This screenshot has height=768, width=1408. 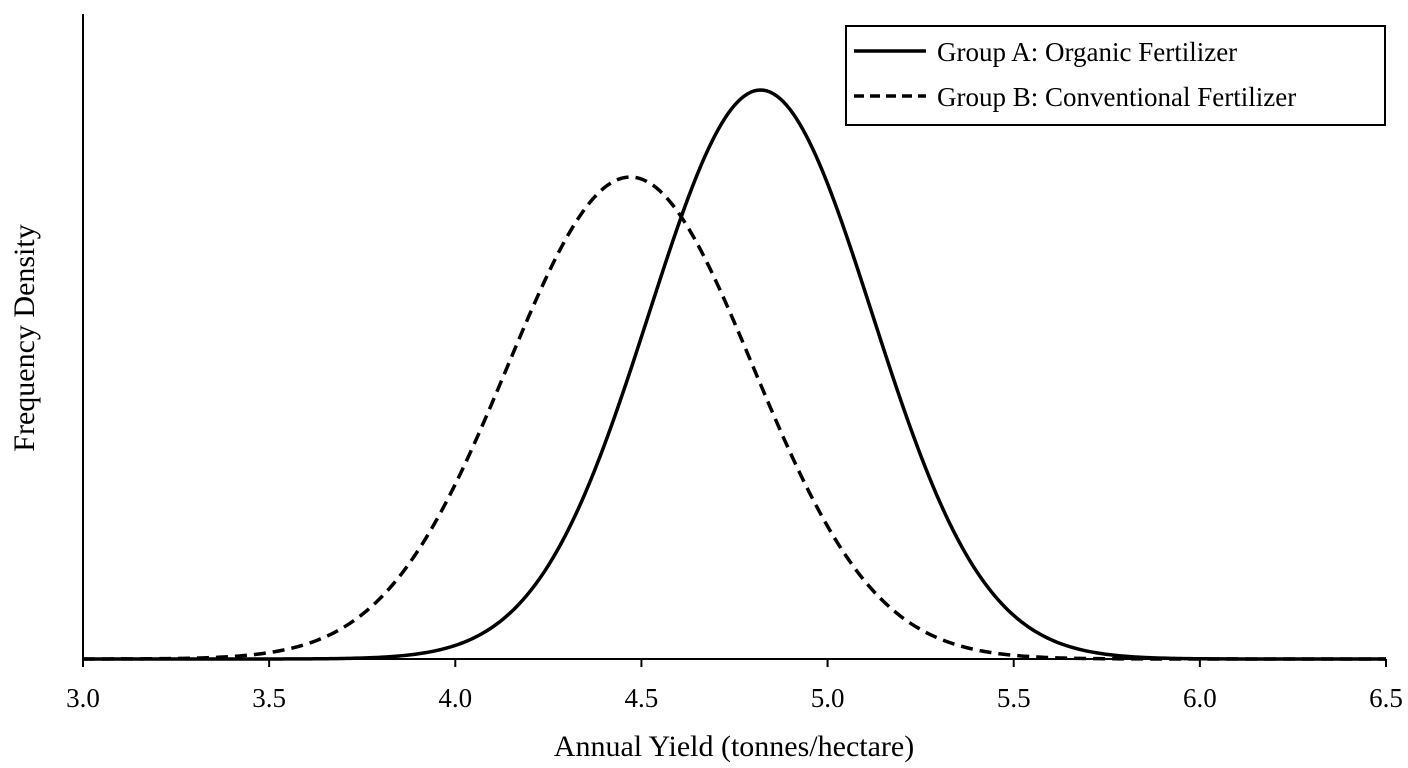 What do you see at coordinates (1087, 52) in the screenshot?
I see `legend-label-group-a: Group A: Organic Fertilizer` at bounding box center [1087, 52].